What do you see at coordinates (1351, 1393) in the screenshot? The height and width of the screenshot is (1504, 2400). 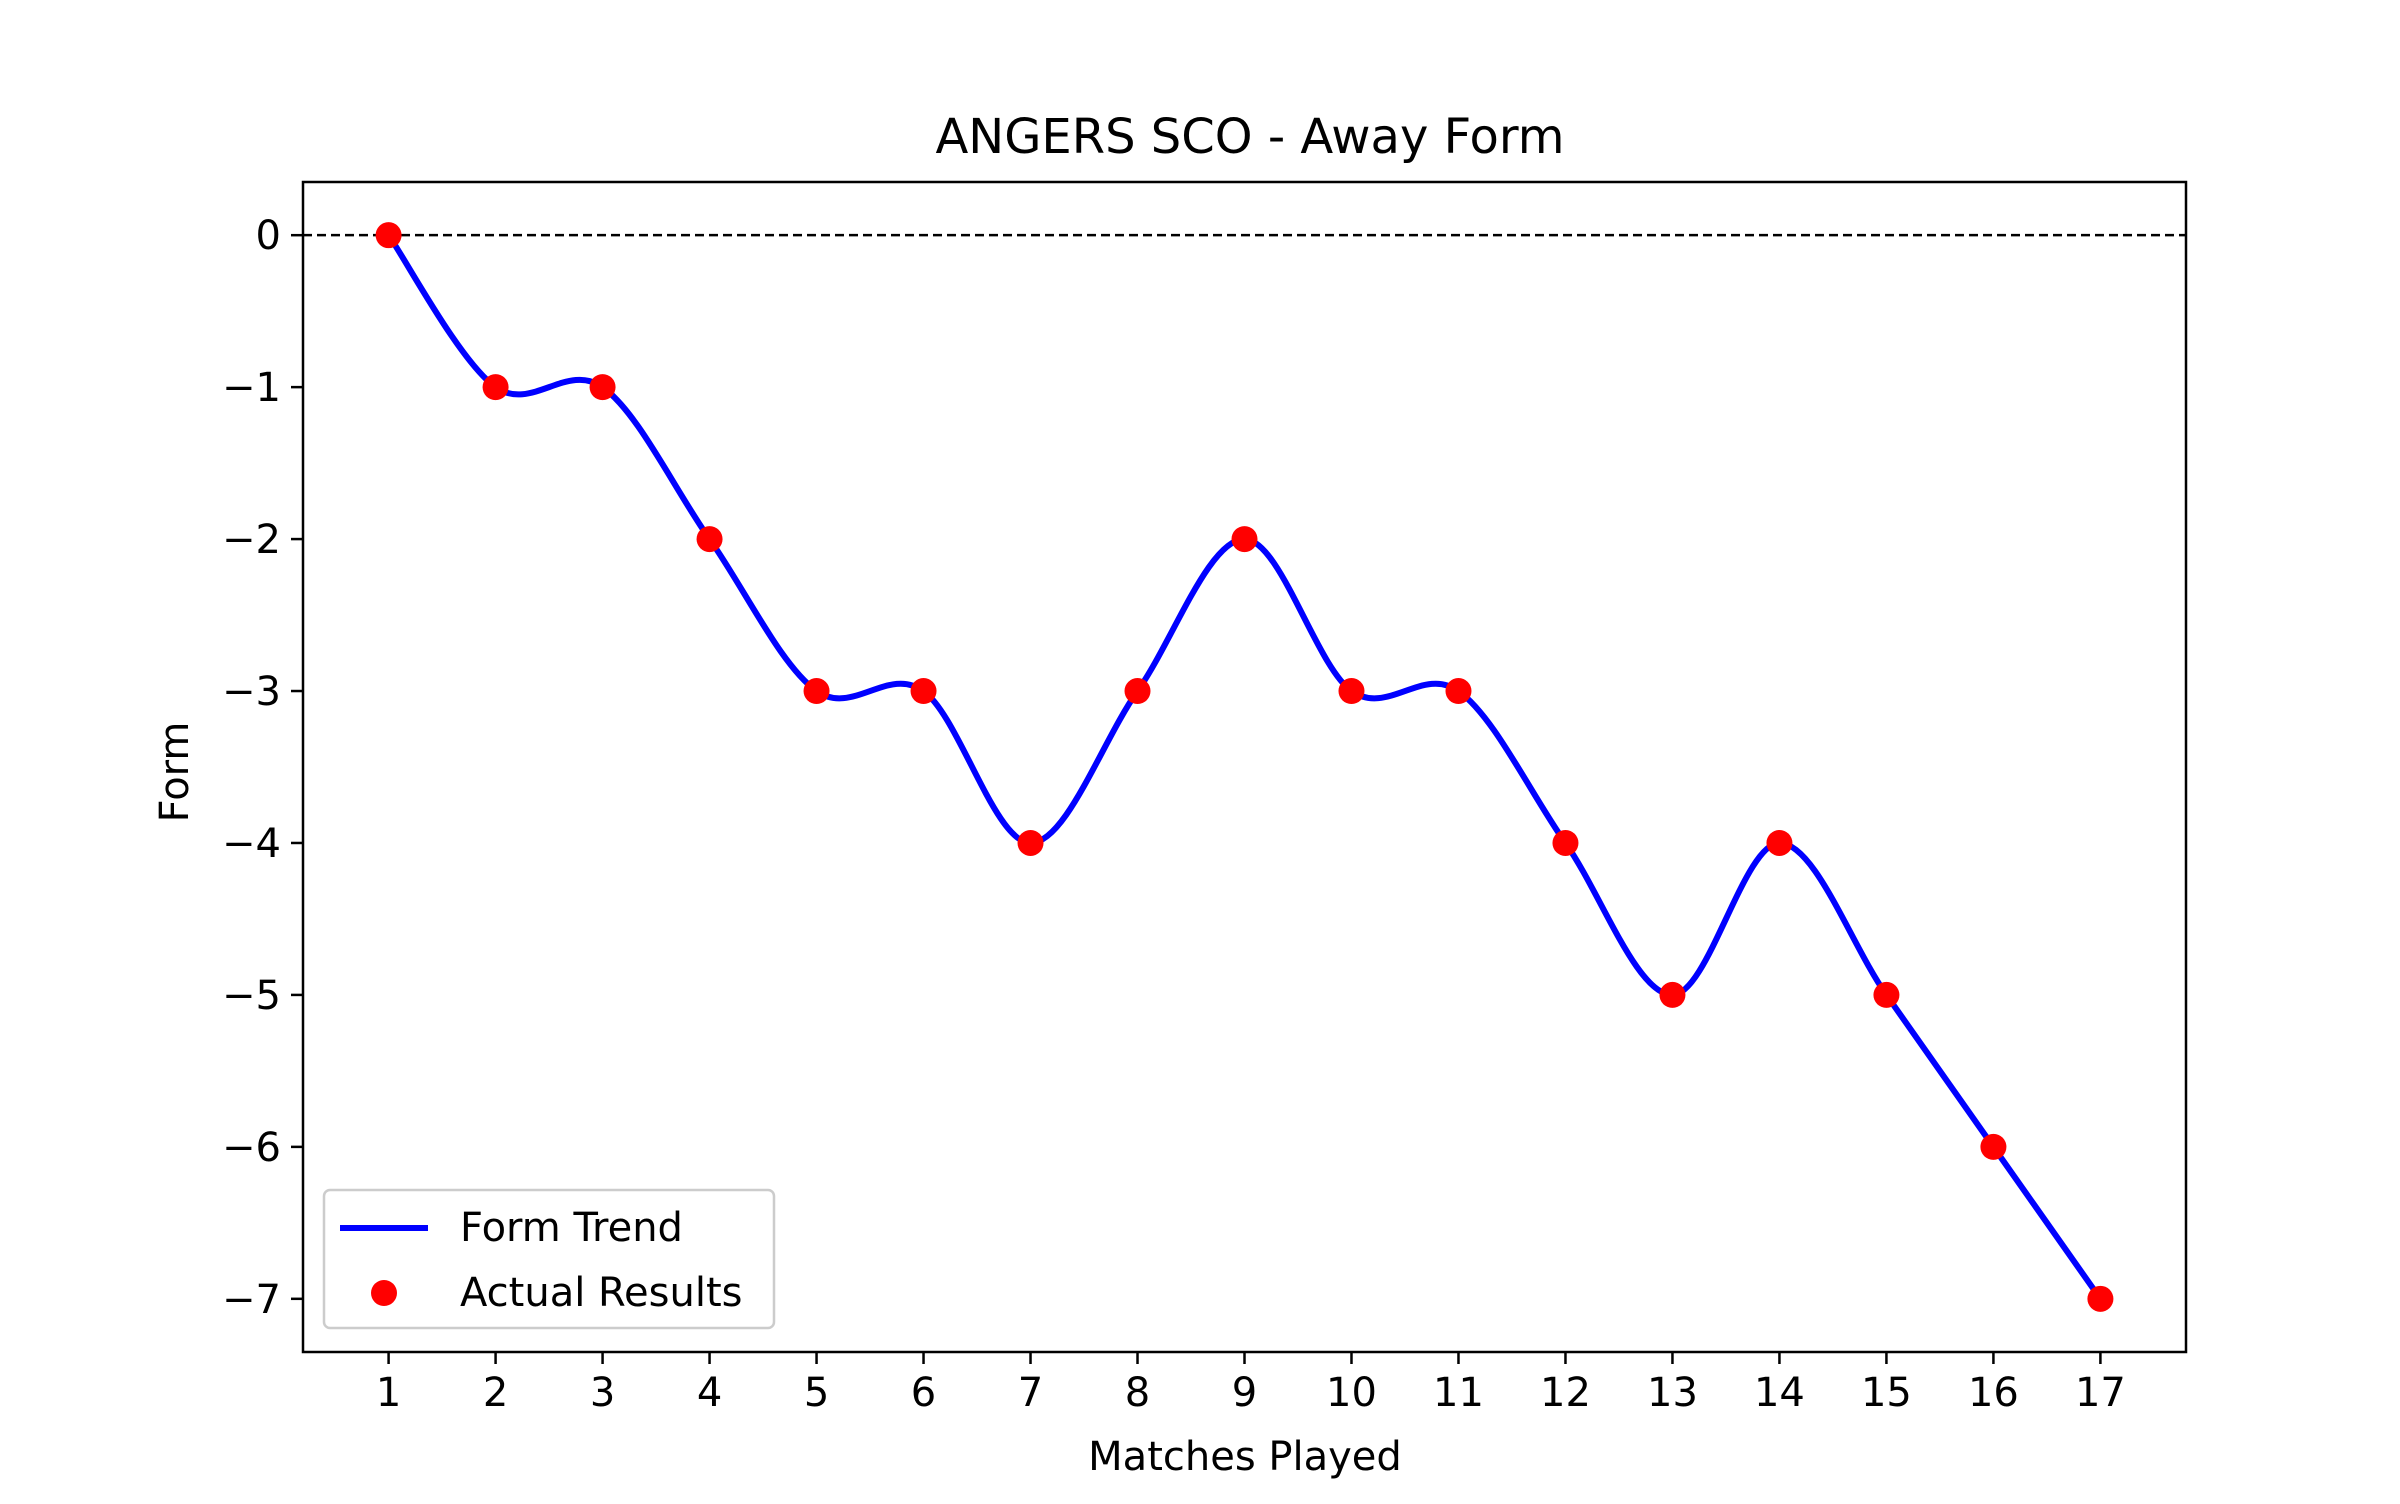 I see `x-tick-label: 10` at bounding box center [1351, 1393].